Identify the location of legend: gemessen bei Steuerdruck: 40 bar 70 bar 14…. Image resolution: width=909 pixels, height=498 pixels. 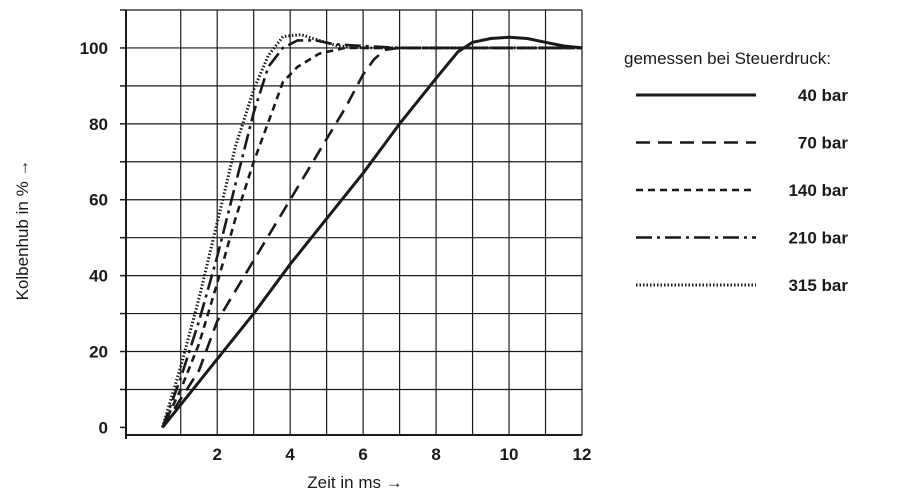
(736, 172).